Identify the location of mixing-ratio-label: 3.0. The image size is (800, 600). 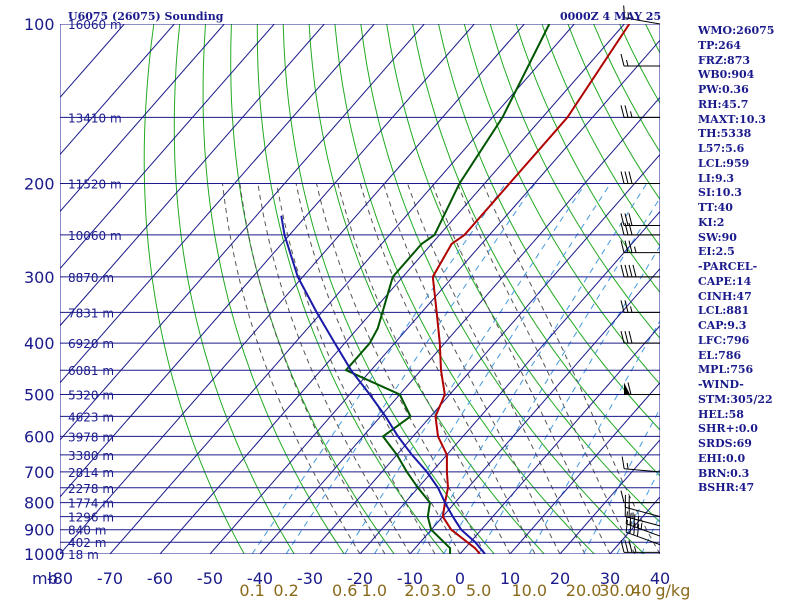
(443, 590).